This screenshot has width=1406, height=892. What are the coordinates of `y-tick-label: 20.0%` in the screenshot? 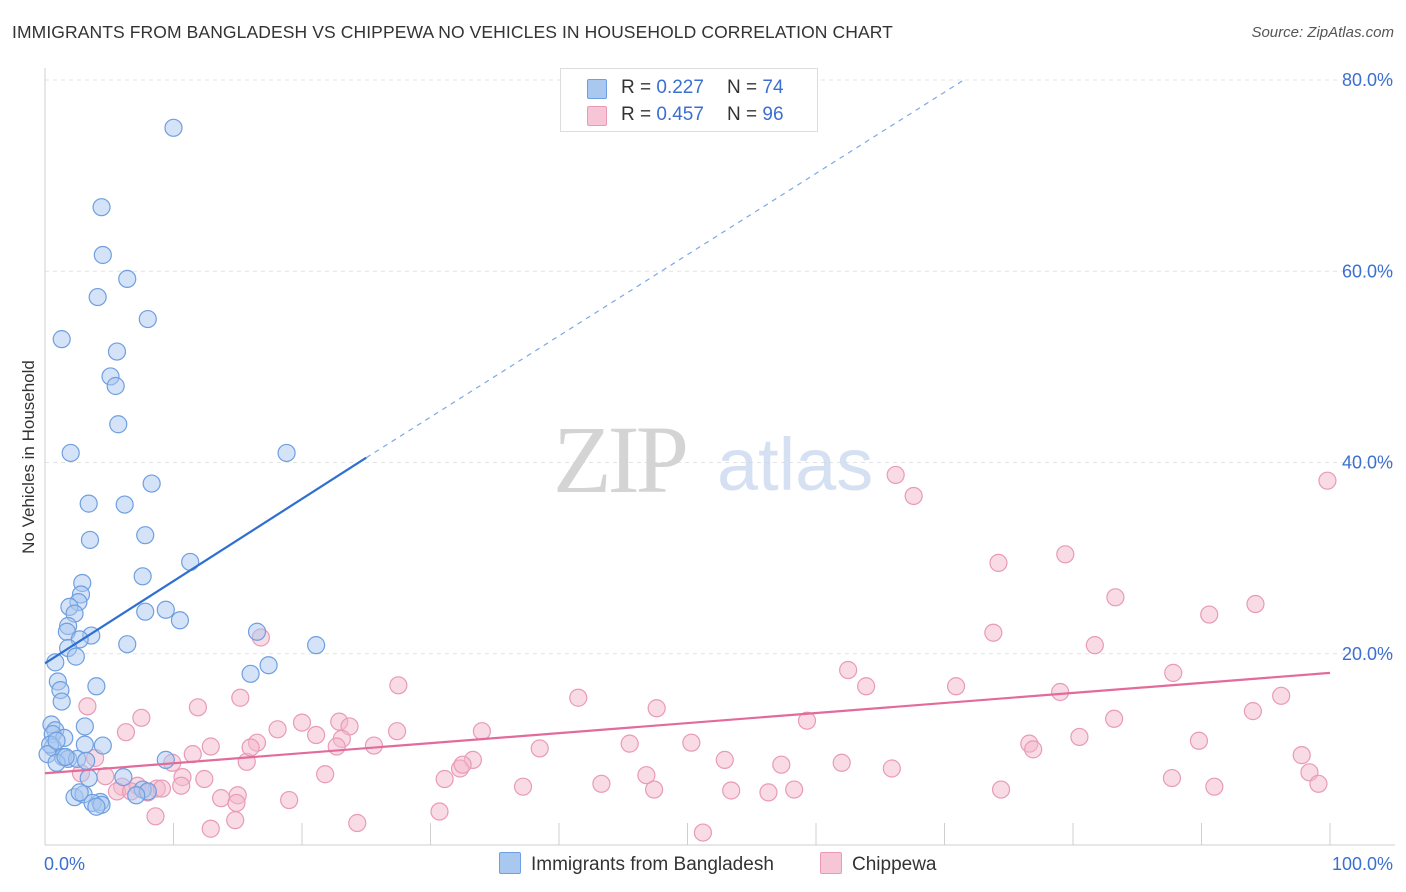 It's located at (1367, 654).